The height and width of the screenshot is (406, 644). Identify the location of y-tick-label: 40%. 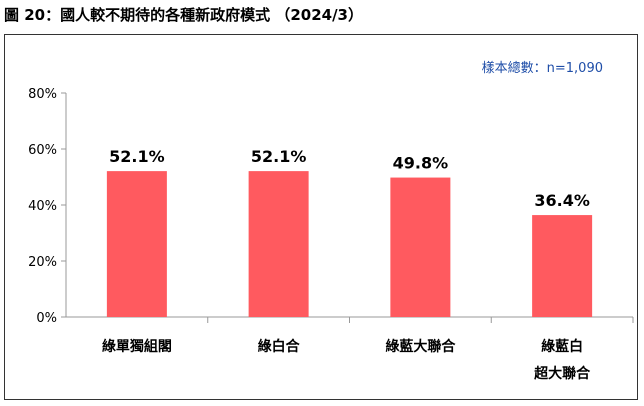
(42, 206).